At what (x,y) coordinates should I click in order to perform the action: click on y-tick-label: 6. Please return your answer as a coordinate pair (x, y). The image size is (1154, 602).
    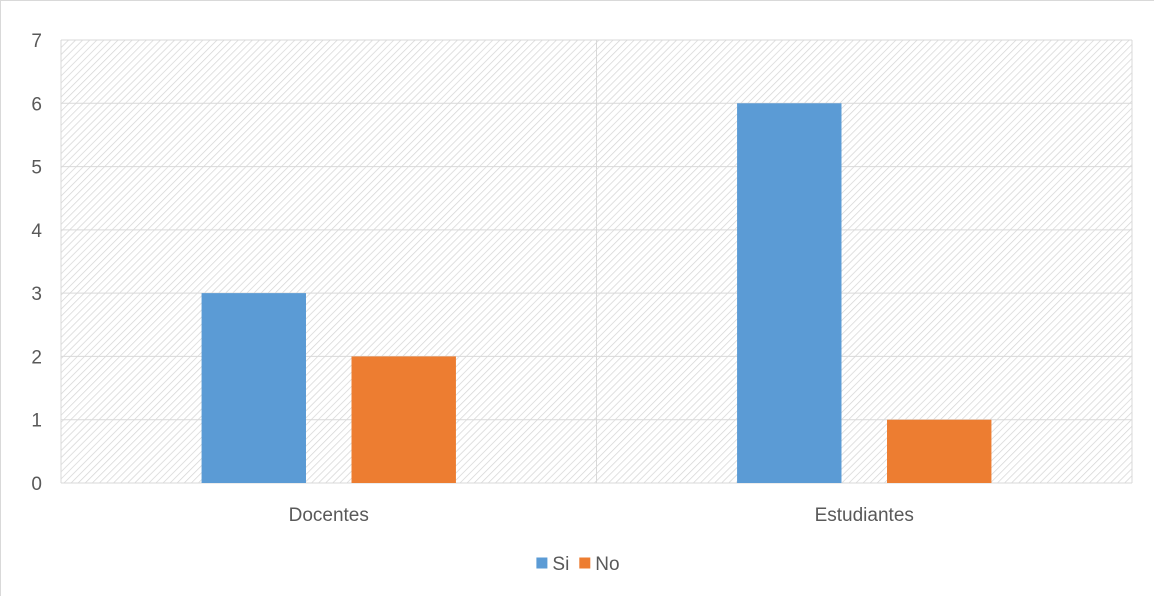
    Looking at the image, I should click on (36, 104).